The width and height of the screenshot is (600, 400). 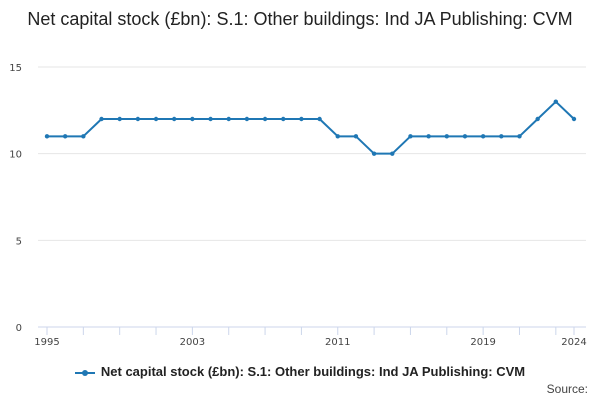 What do you see at coordinates (192, 342) in the screenshot?
I see `x-tick-label: 2003` at bounding box center [192, 342].